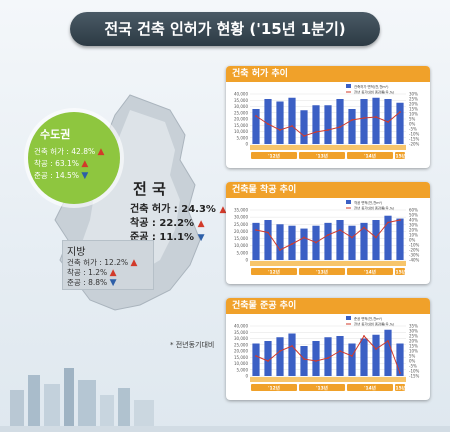 This screenshot has height=432, width=450. Describe the element at coordinates (241, 238) in the screenshot. I see `y-tick-label: 15,000` at that location.